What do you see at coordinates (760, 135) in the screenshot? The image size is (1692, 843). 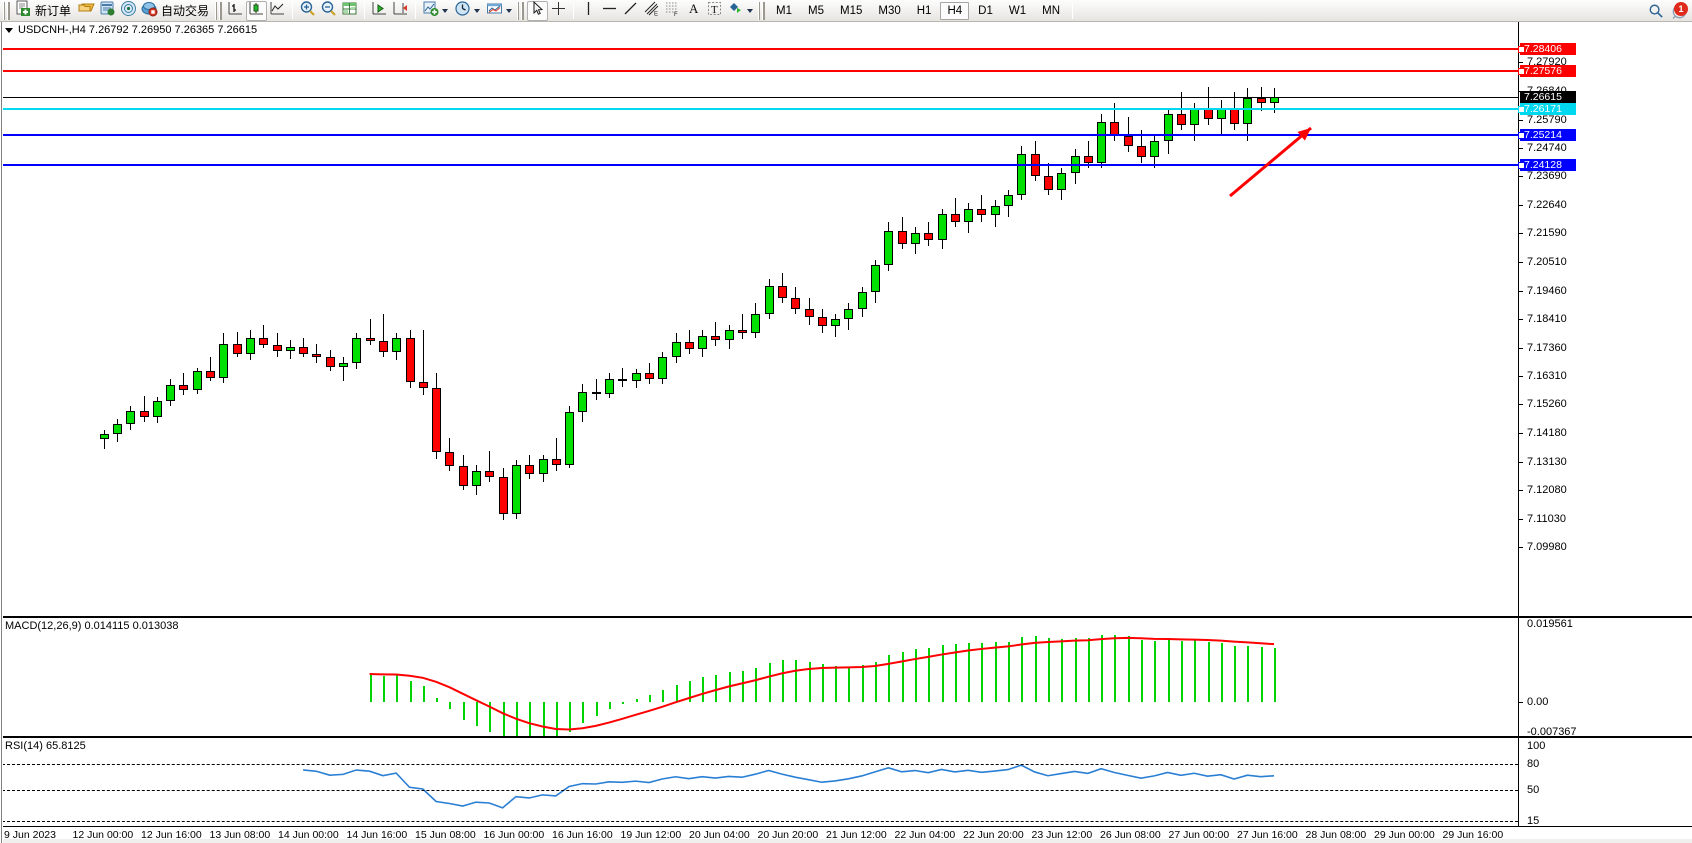 I see `level-line-support-upper` at bounding box center [760, 135].